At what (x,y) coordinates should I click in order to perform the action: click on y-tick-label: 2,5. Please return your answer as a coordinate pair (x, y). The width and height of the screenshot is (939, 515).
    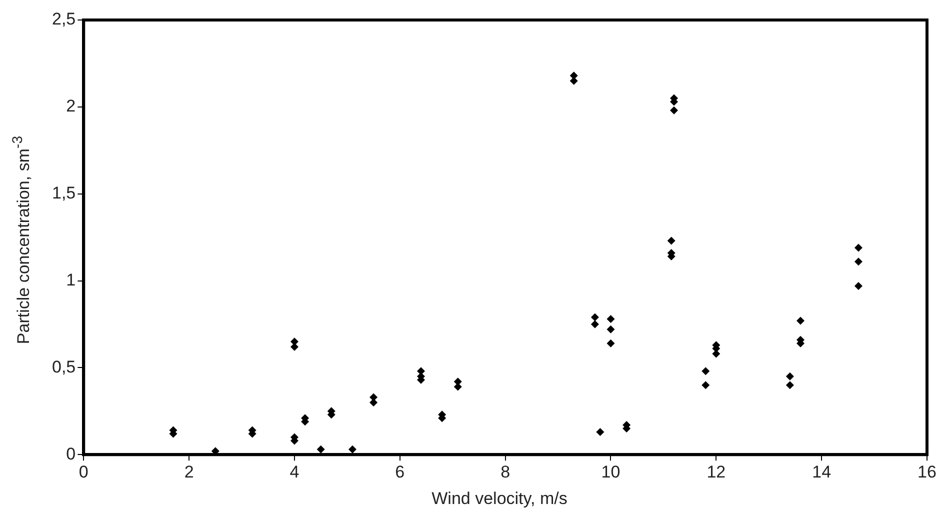
    Looking at the image, I should click on (64, 19).